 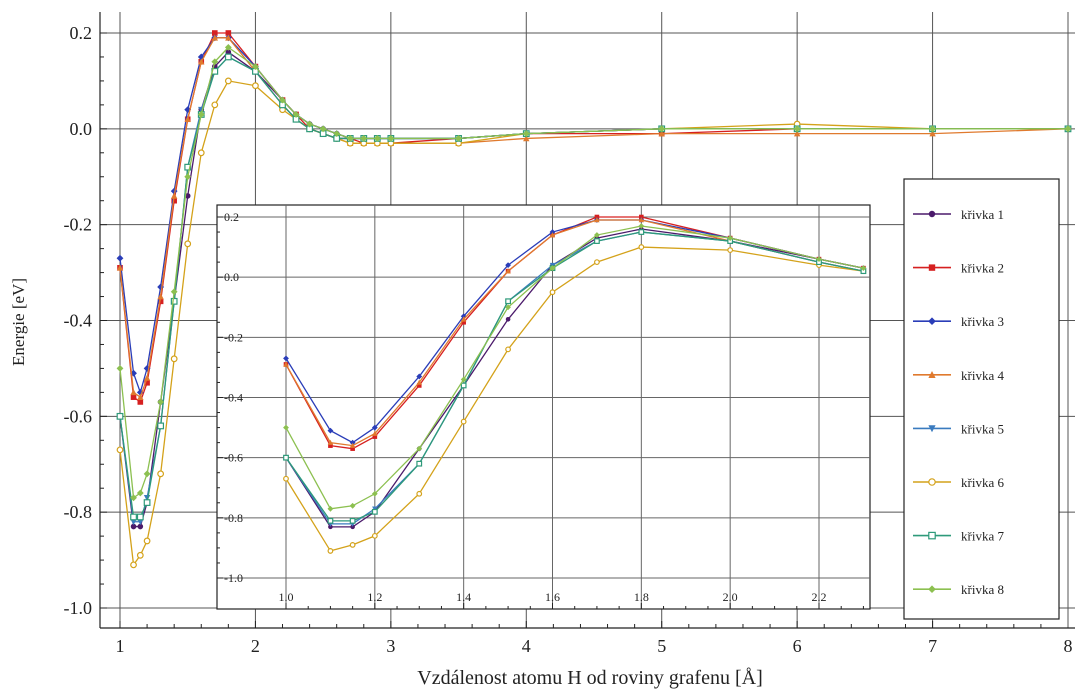 I want to click on inset-y-tick-label: -0.6, so click(x=233, y=458).